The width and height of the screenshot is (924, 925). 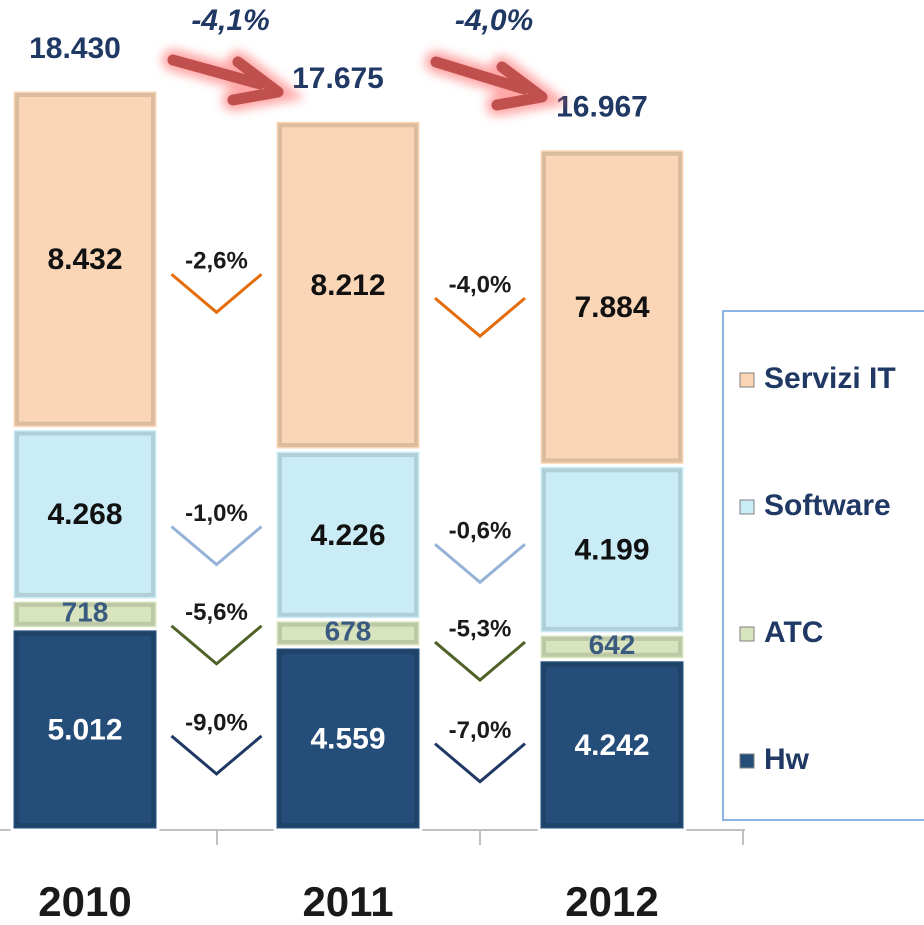 What do you see at coordinates (602, 107) in the screenshot?
I see `total-label: 16.967` at bounding box center [602, 107].